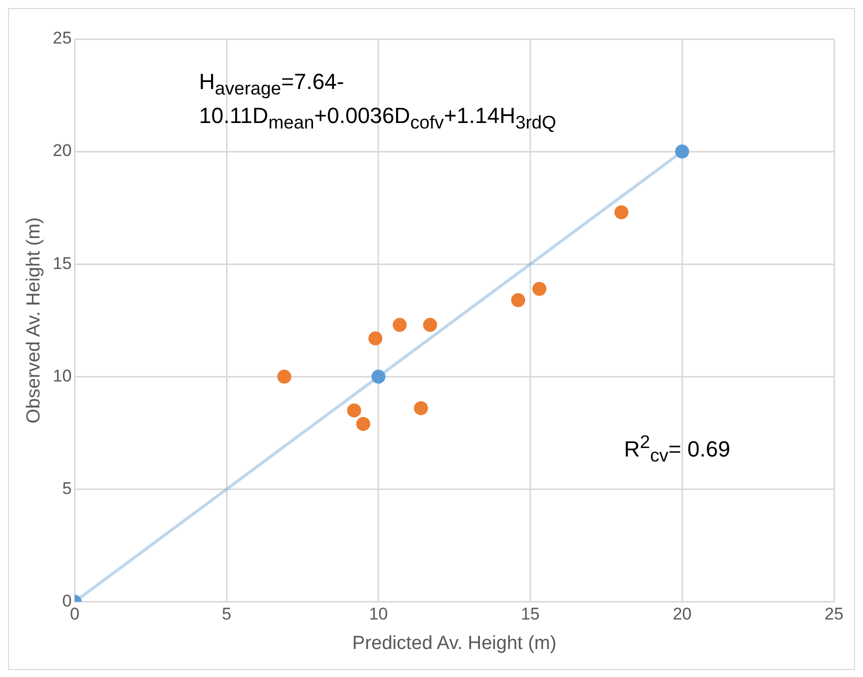  I want to click on y-tick-label: 25, so click(62, 38).